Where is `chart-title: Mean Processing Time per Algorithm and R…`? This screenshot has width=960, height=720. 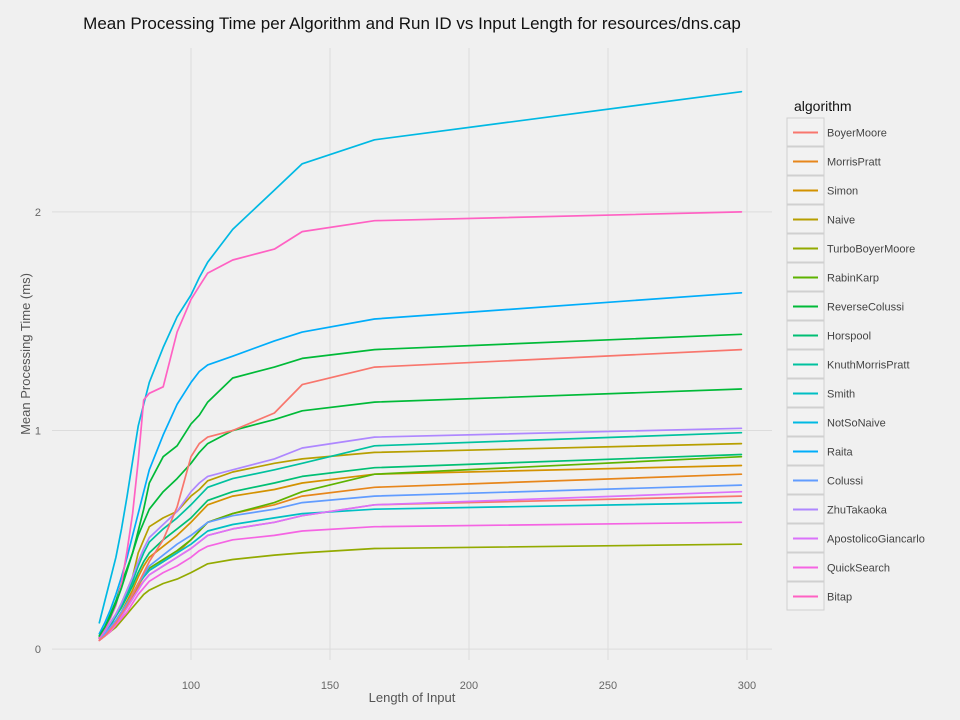 chart-title: Mean Processing Time per Algorithm and R… is located at coordinates (412, 23).